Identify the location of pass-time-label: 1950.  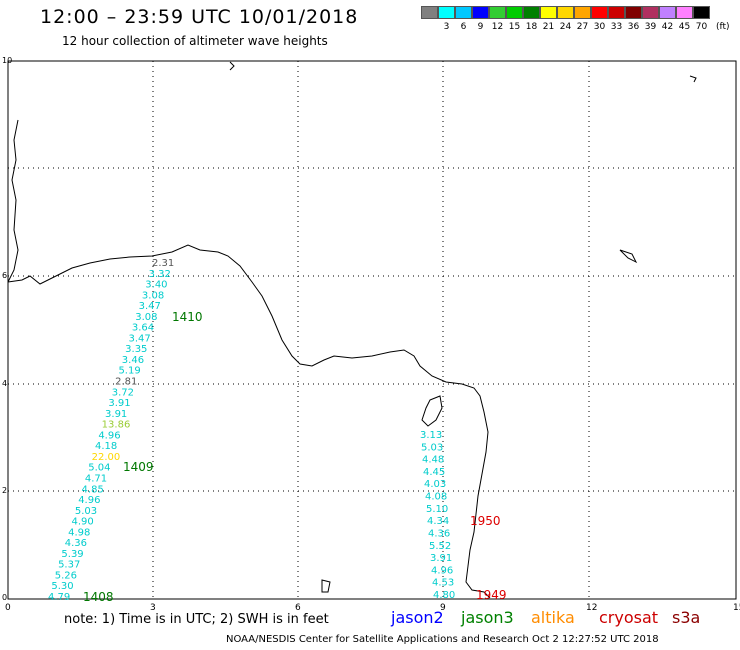
(485, 521).